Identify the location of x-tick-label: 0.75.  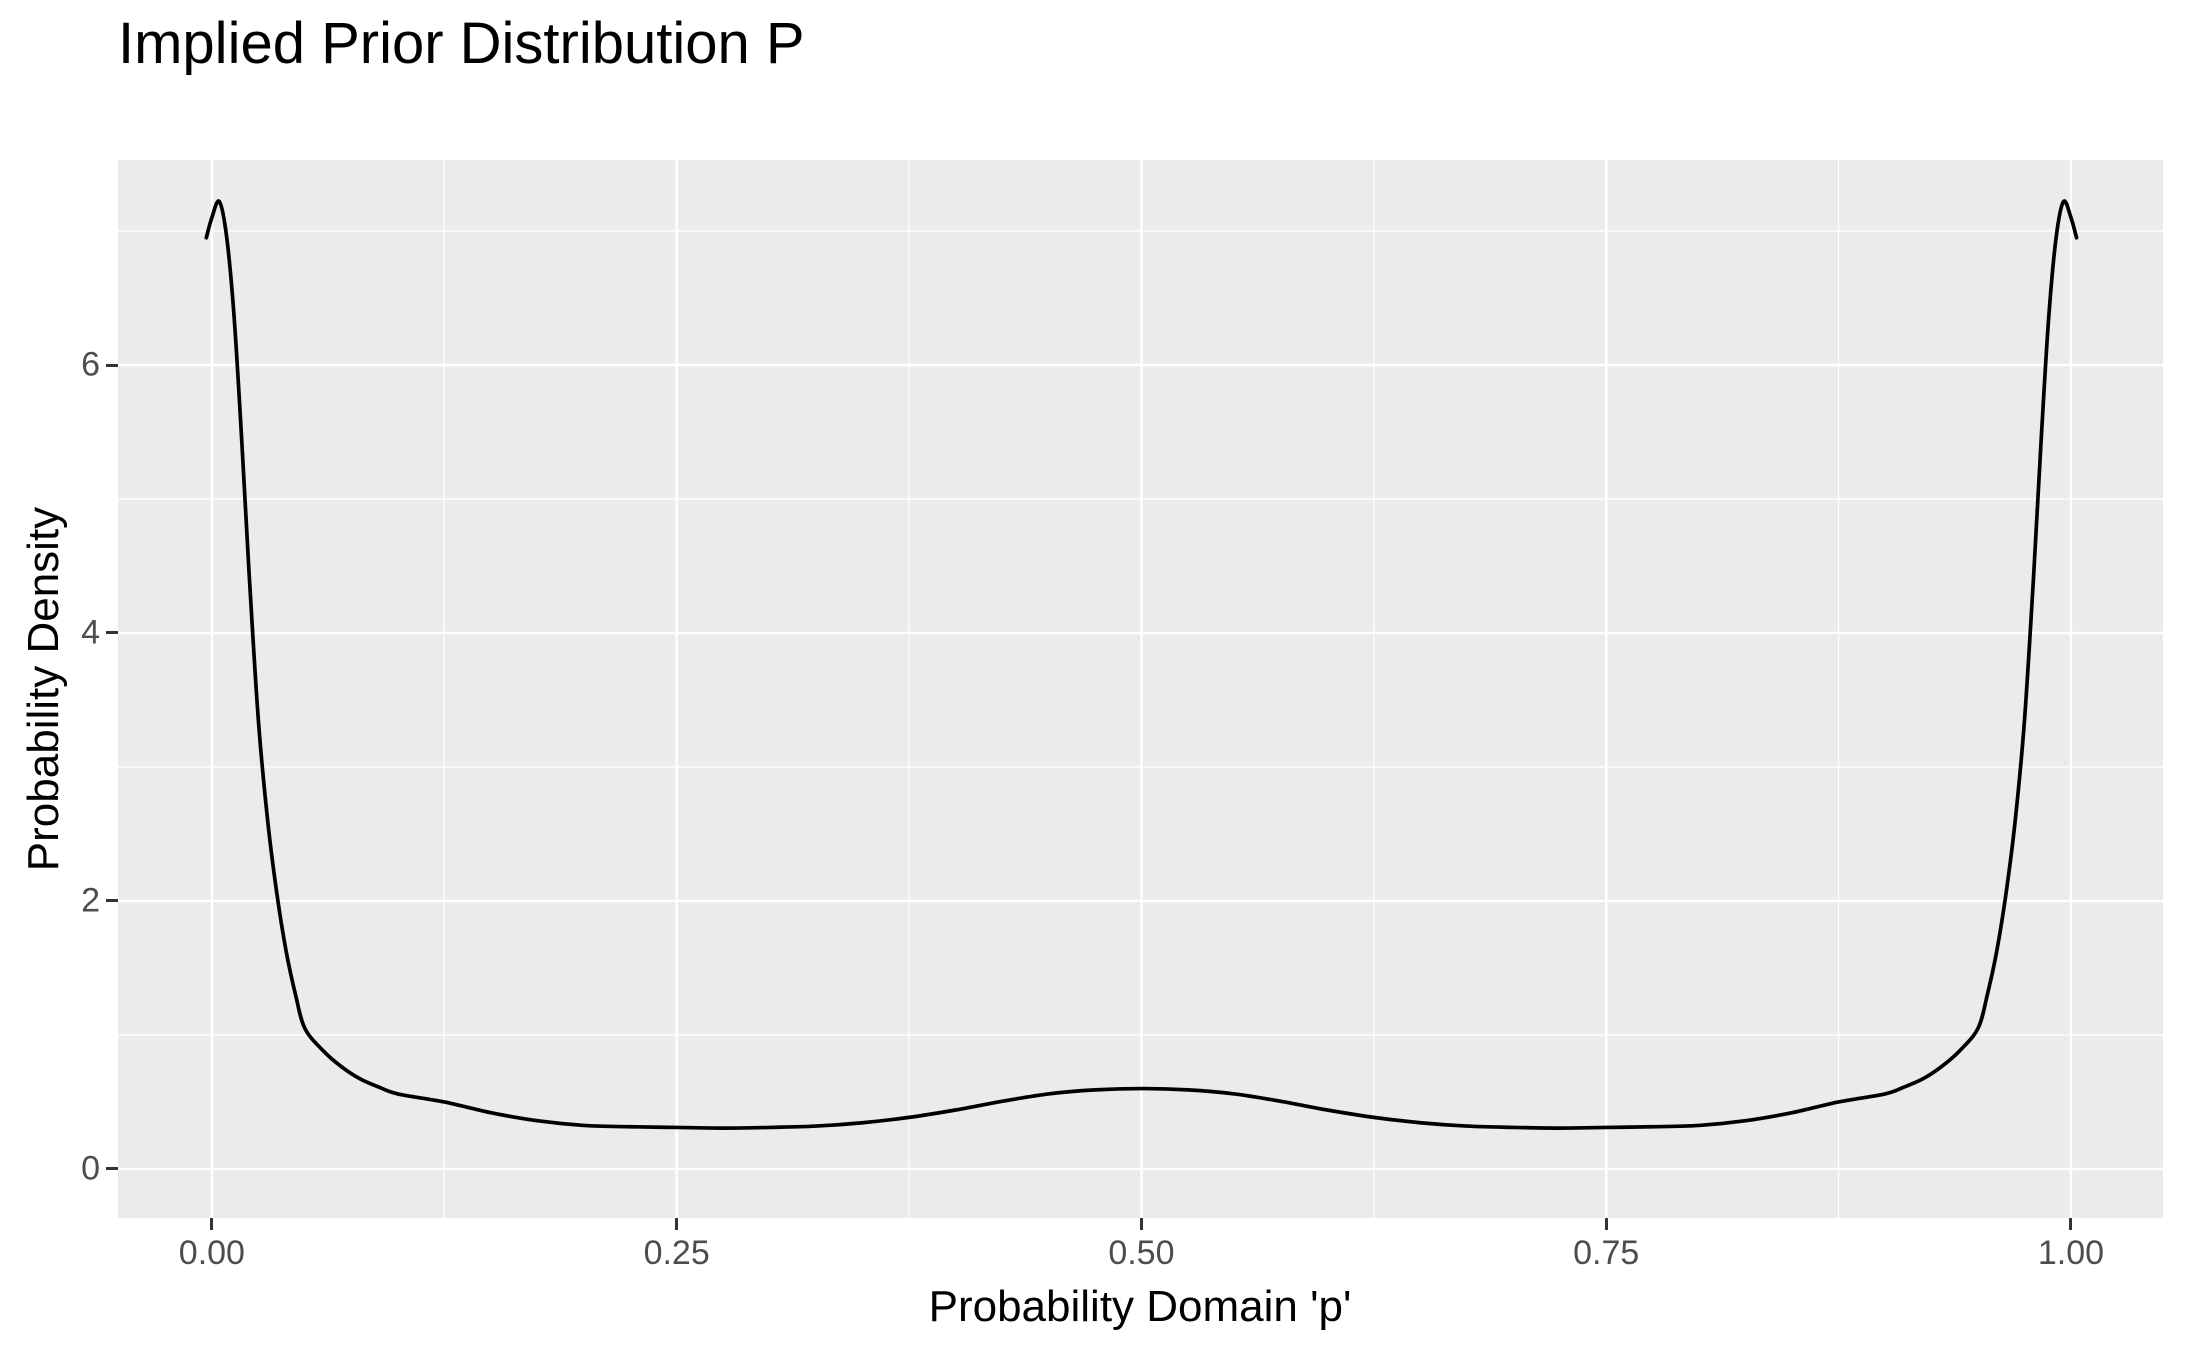
(1606, 1253).